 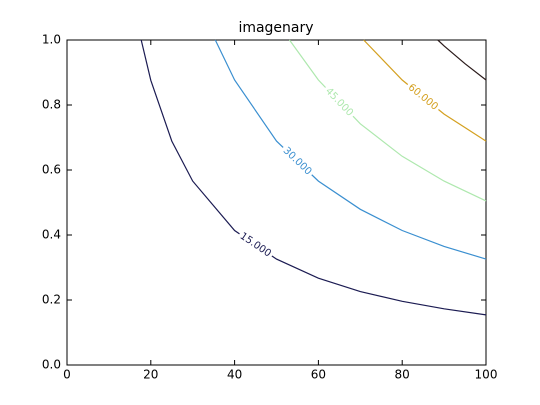 What do you see at coordinates (51, 170) in the screenshot?
I see `y-tick-label: 0.6` at bounding box center [51, 170].